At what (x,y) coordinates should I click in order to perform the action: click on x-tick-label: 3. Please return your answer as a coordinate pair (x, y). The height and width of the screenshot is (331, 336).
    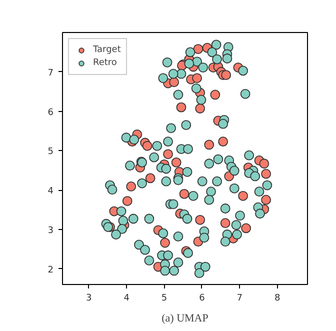
    Looking at the image, I should click on (89, 299).